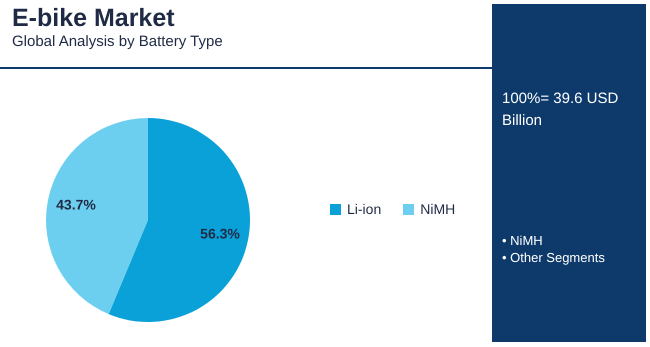 This screenshot has width=650, height=347. I want to click on text: 100%= 39.6 USD Billion, so click(561, 110).